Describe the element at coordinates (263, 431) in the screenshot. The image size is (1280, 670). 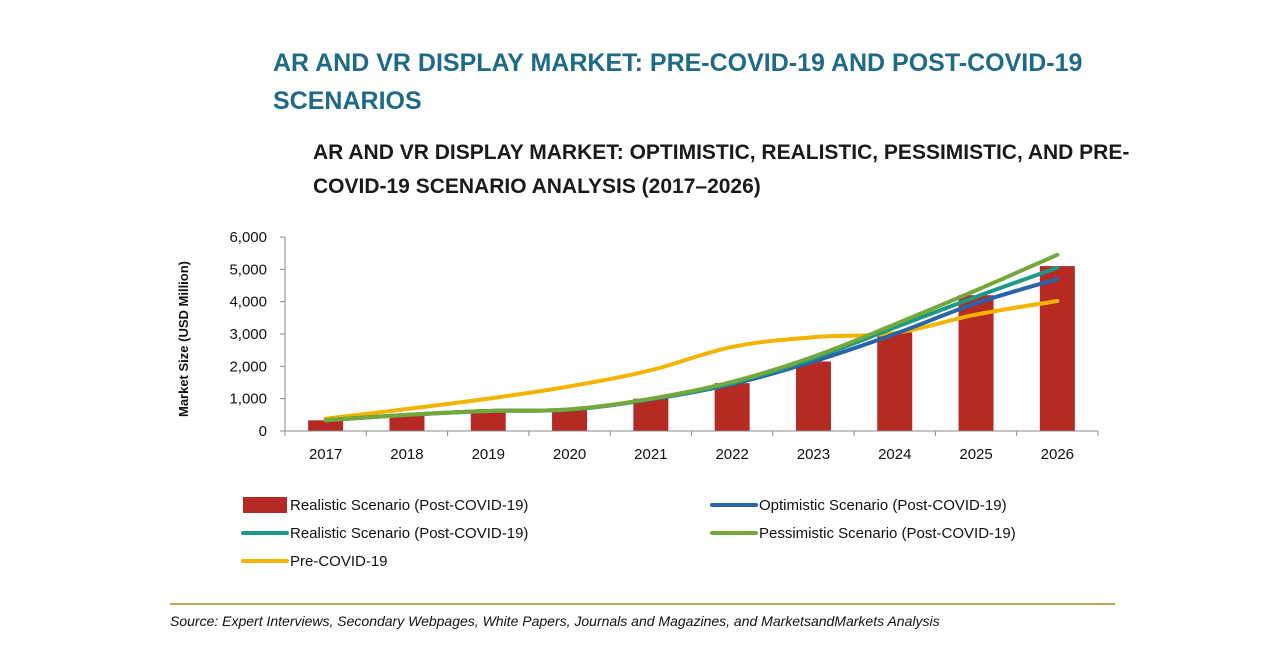
I see `y-tick-label: 0` at that location.